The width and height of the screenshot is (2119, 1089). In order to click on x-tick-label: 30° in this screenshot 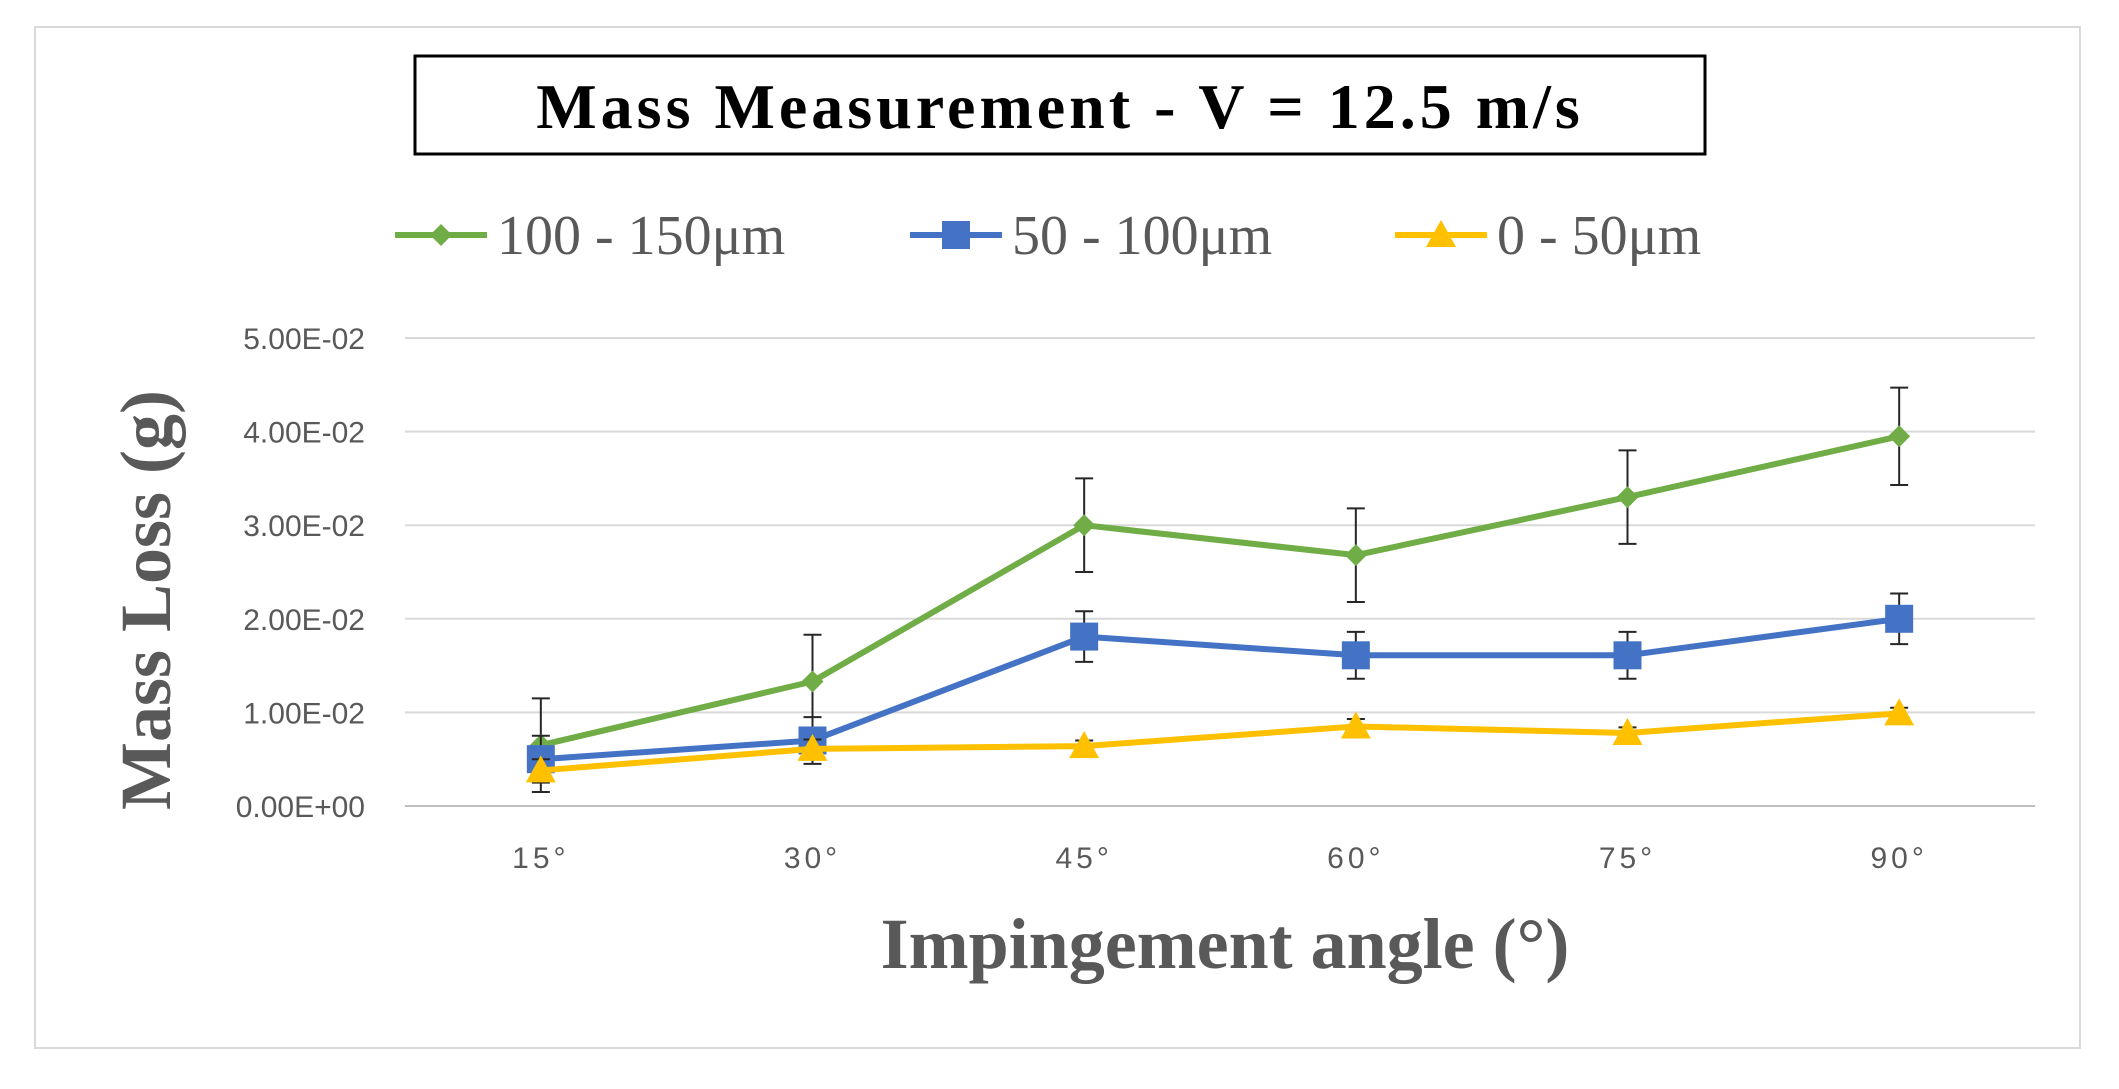, I will do `click(812, 858)`.